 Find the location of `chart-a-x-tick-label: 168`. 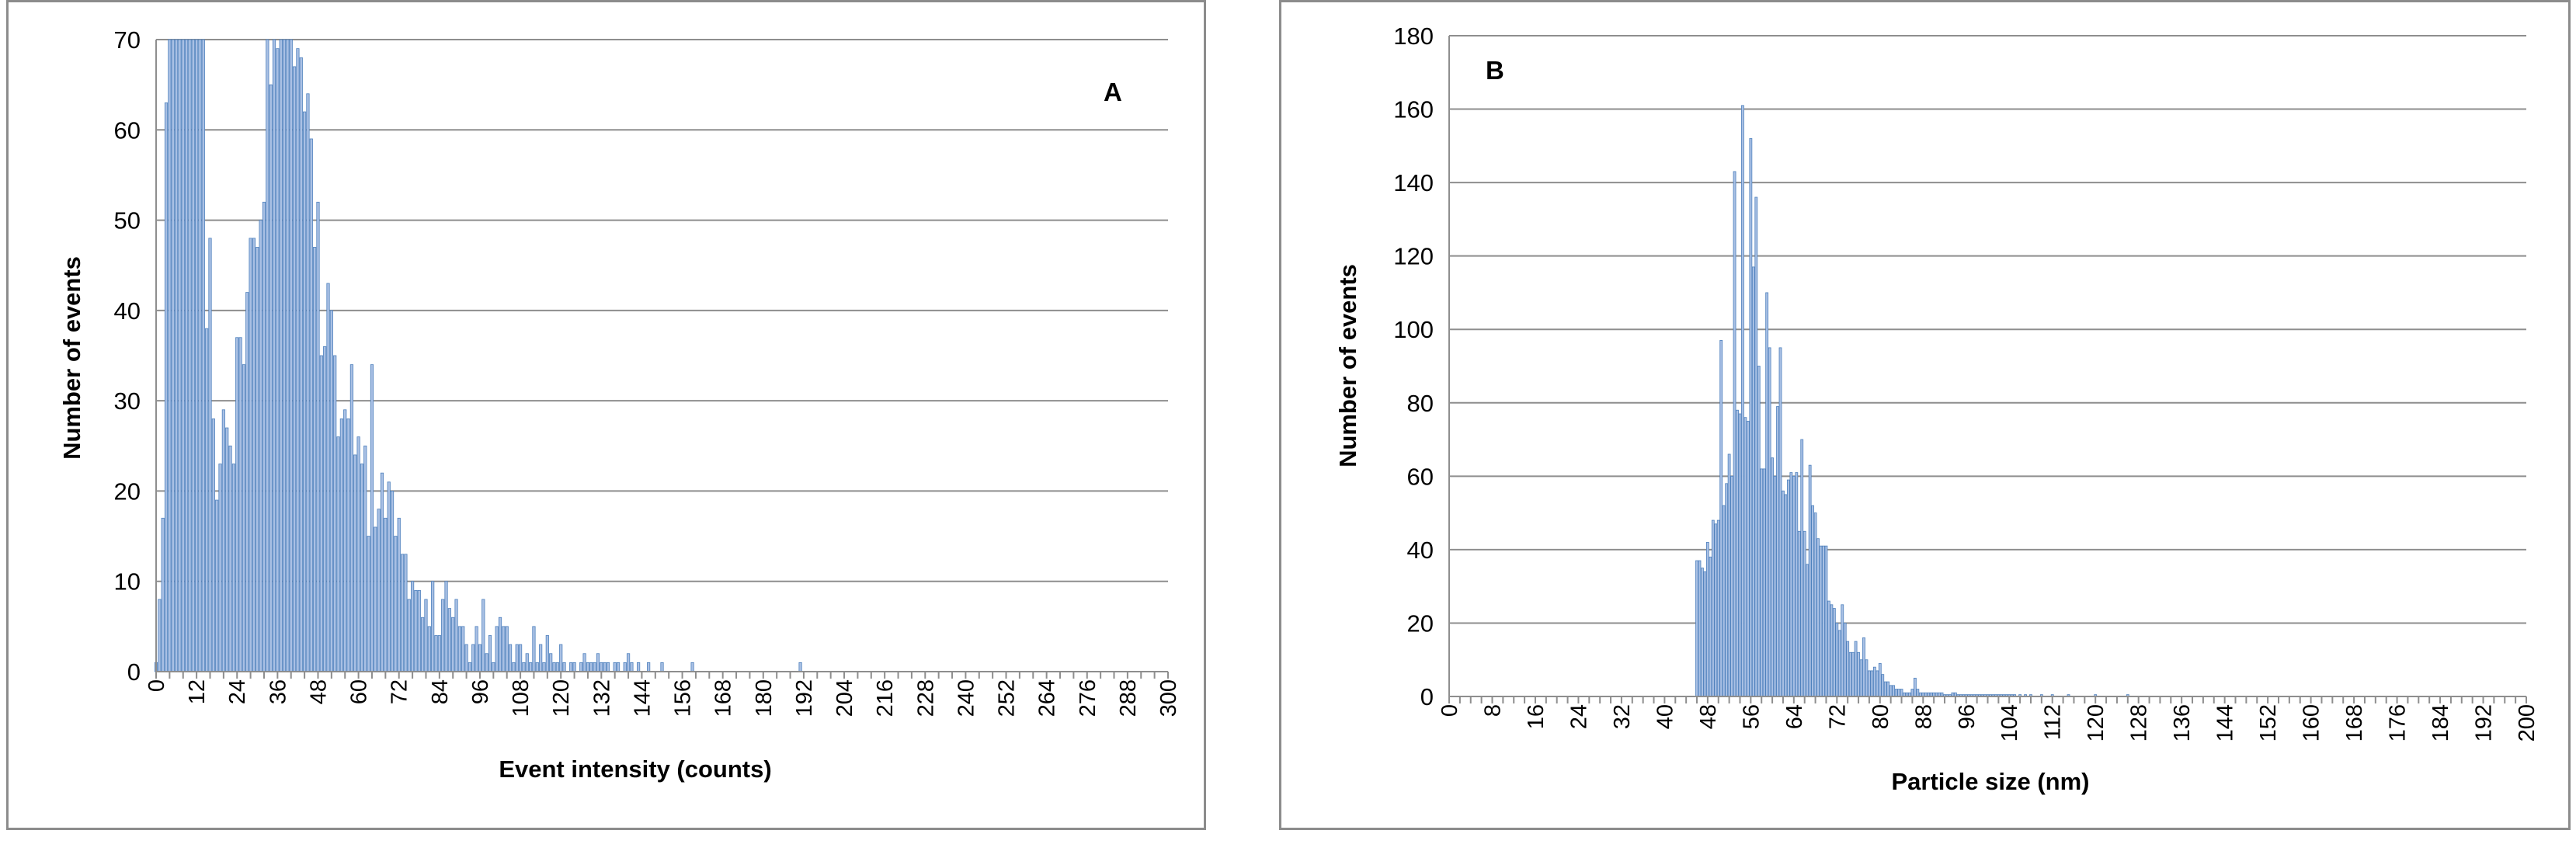

chart-a-x-tick-label: 168 is located at coordinates (723, 698).